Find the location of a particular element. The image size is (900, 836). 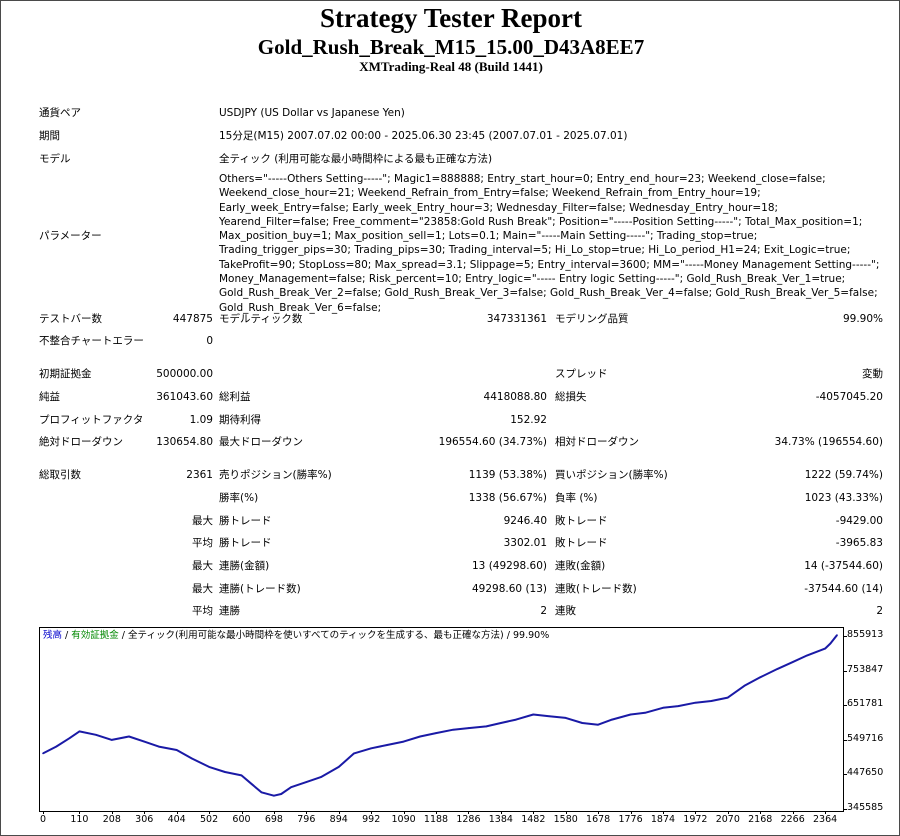

max-consecutive-wins-value: 13 (49298.60) is located at coordinates (509, 566).